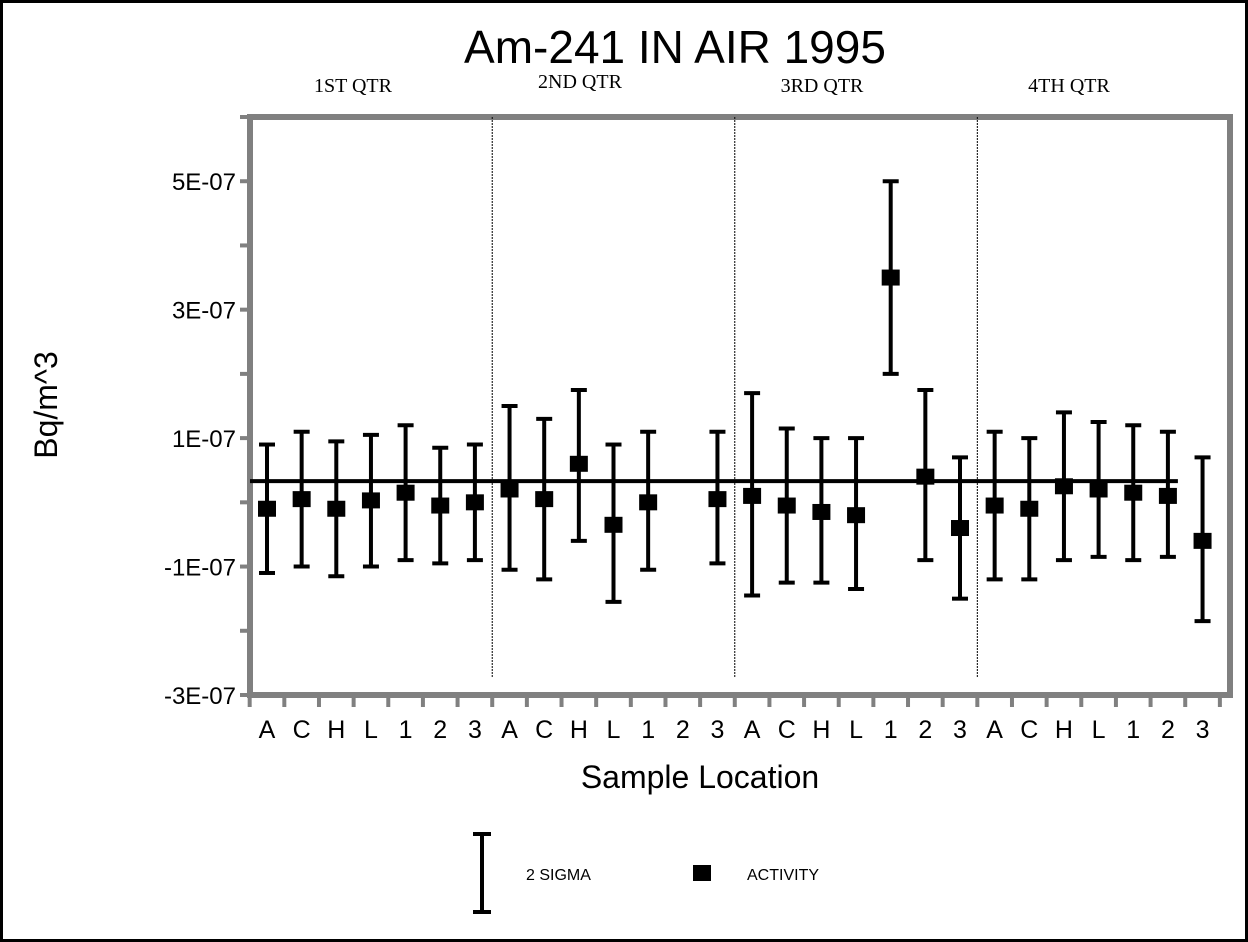 The image size is (1248, 942). What do you see at coordinates (580, 82) in the screenshot?
I see `quarter-label-2: 2ND QTR` at bounding box center [580, 82].